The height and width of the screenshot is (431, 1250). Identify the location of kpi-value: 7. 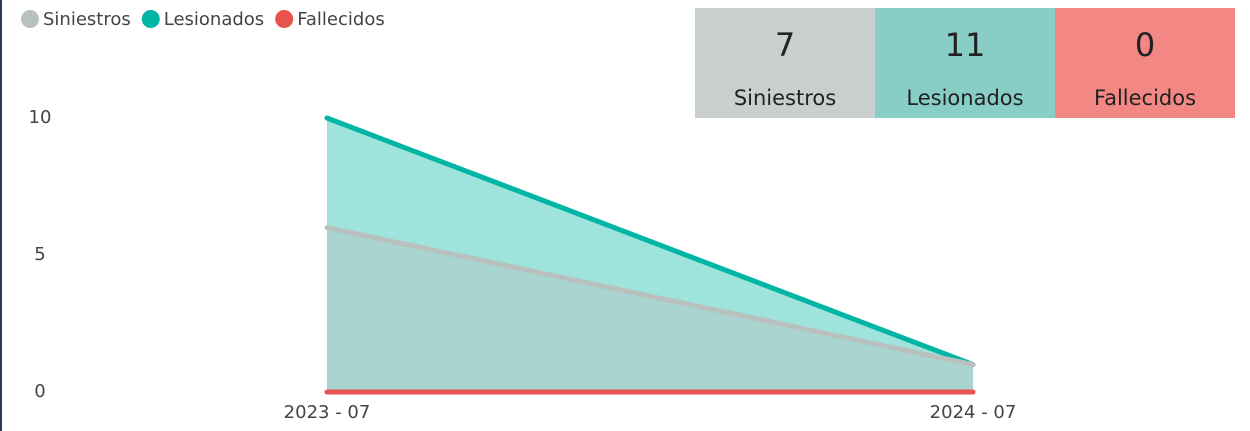
(785, 45).